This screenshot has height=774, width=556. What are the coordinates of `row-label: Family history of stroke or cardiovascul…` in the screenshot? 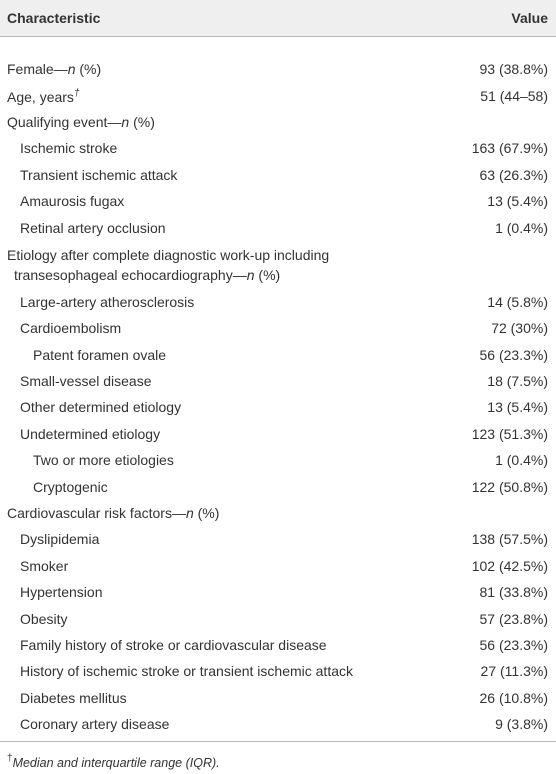 It's located at (218, 645).